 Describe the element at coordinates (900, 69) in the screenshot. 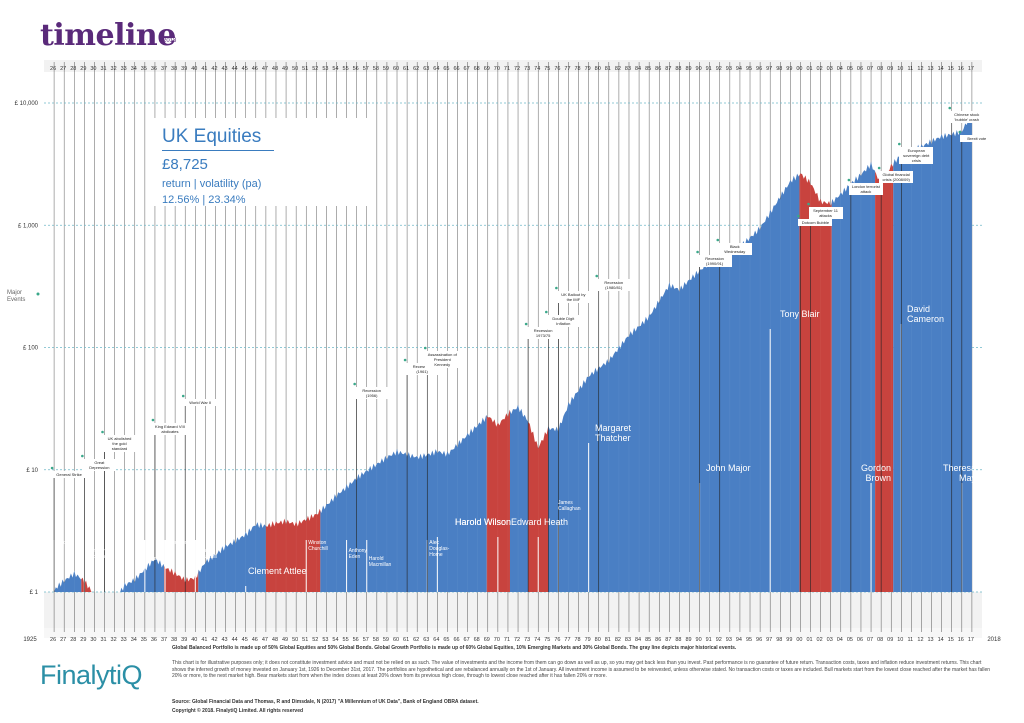

I see `x-tick-top: 10` at that location.